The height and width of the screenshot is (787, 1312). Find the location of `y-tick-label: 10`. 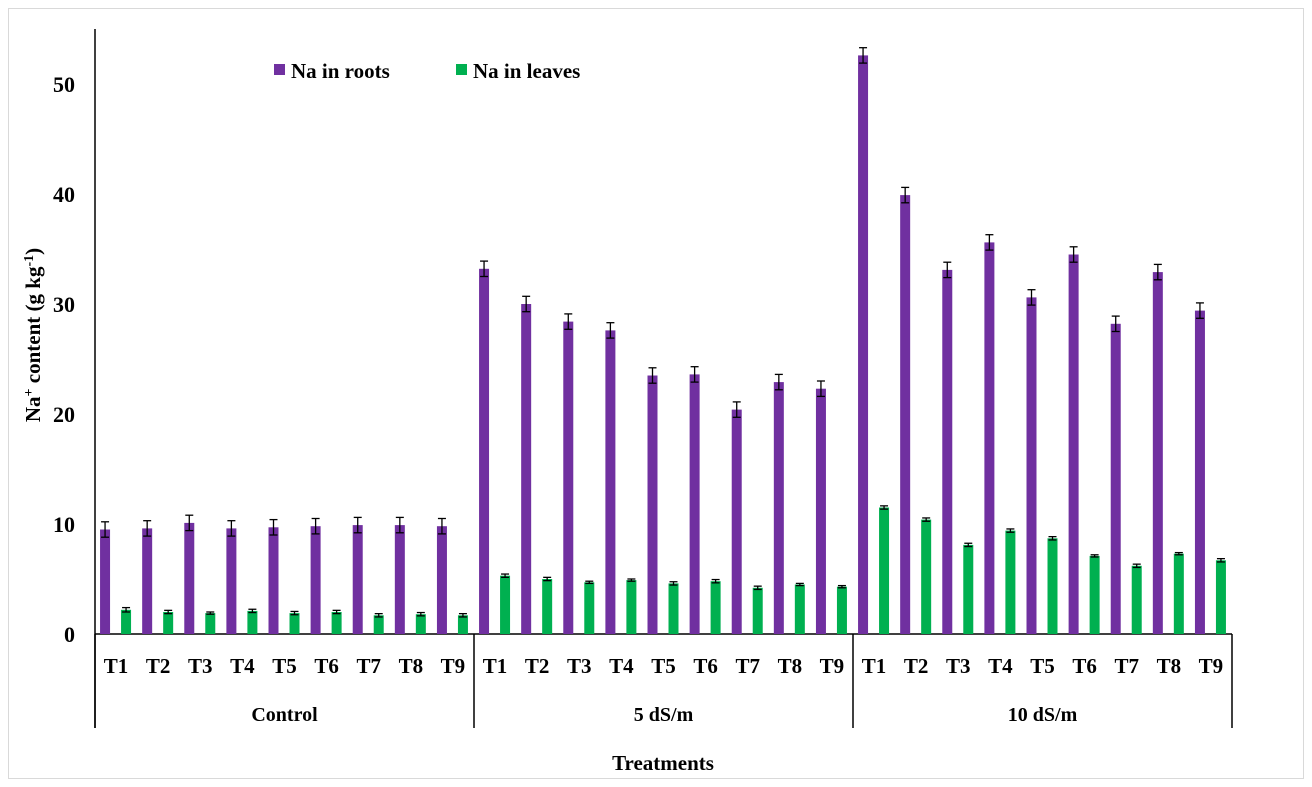

y-tick-label: 10 is located at coordinates (64, 524).